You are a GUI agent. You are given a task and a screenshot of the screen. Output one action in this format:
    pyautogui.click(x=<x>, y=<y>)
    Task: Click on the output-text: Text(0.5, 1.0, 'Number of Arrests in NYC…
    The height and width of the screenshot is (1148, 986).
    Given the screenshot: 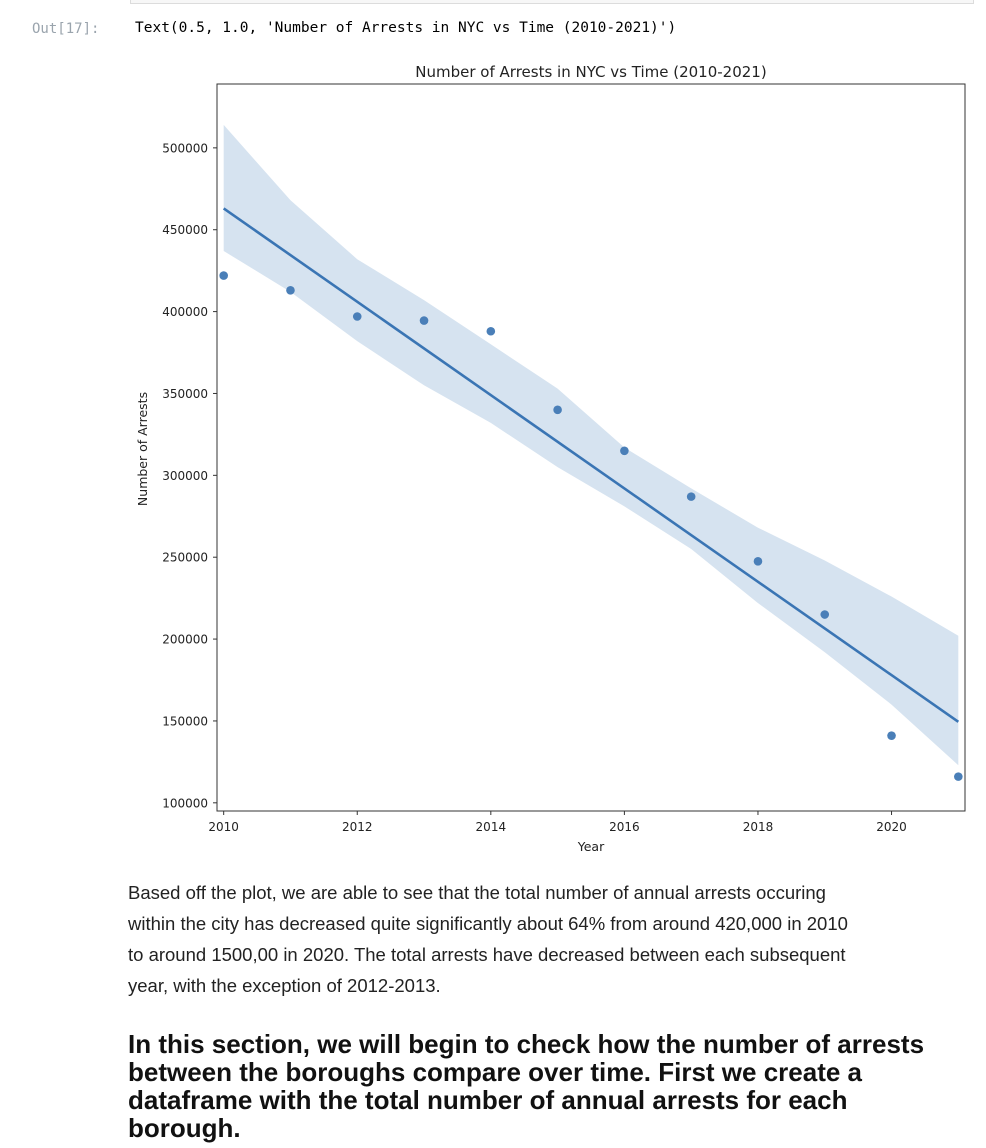 What is the action you would take?
    pyautogui.click(x=406, y=28)
    